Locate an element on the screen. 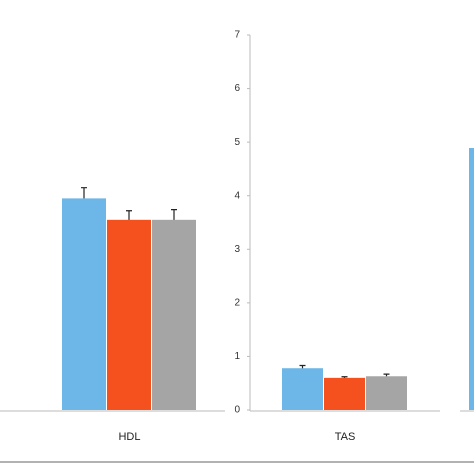 This screenshot has width=474, height=474. x-tick-label: HDL is located at coordinates (129, 437).